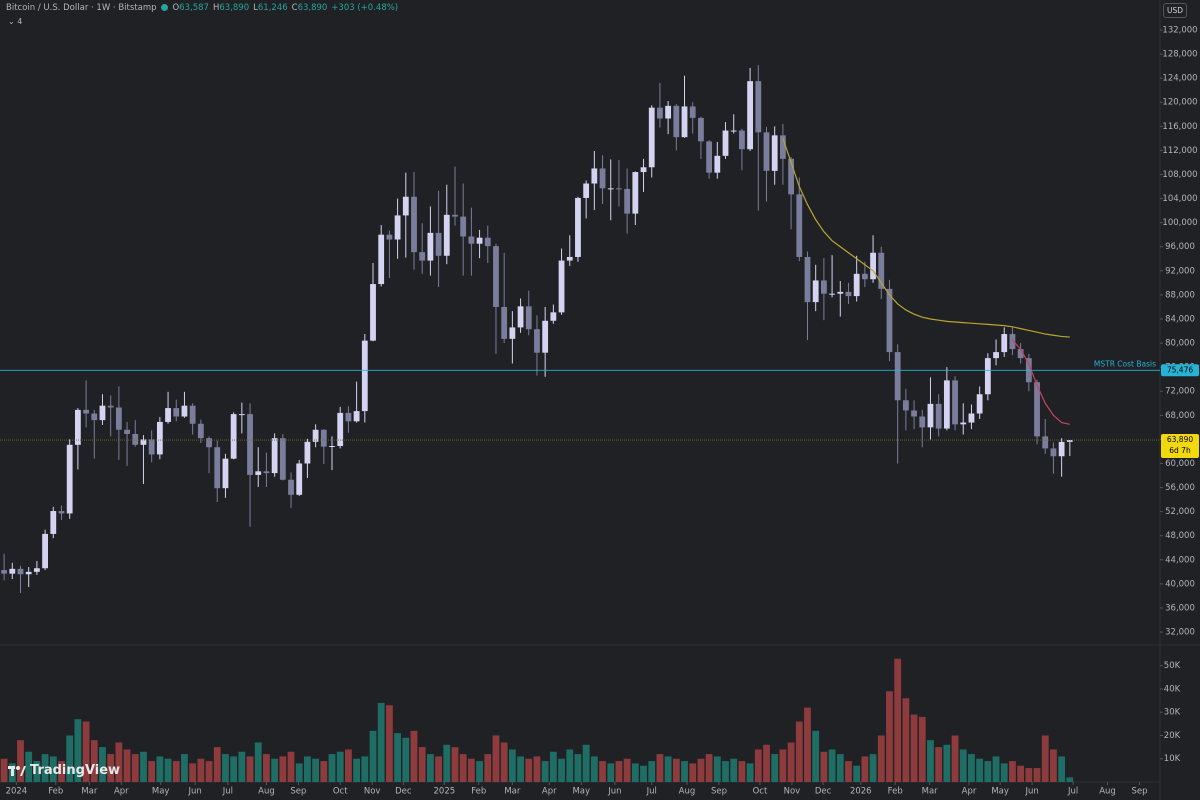 The height and width of the screenshot is (800, 1200). Describe the element at coordinates (1180, 319) in the screenshot. I see `y-tick-label: 84,000` at that location.